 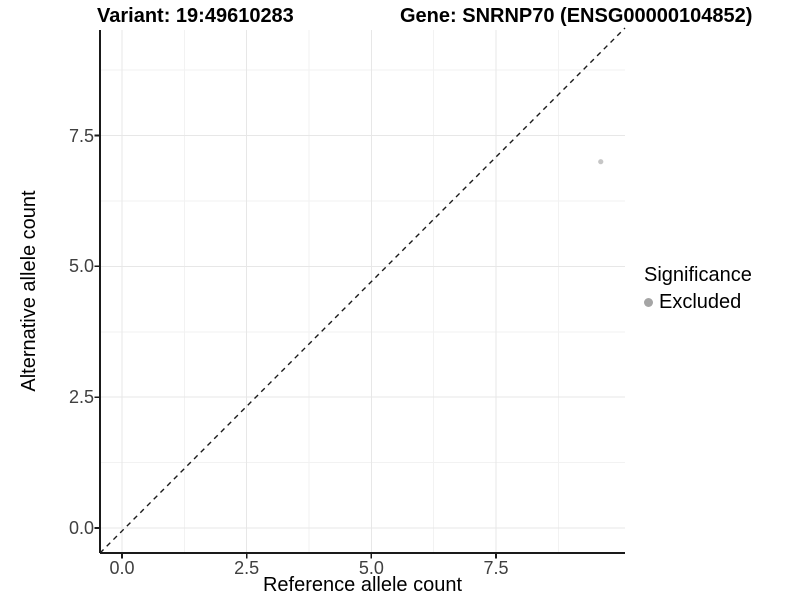 I want to click on legend-marker-circle-icon, so click(x=648, y=302).